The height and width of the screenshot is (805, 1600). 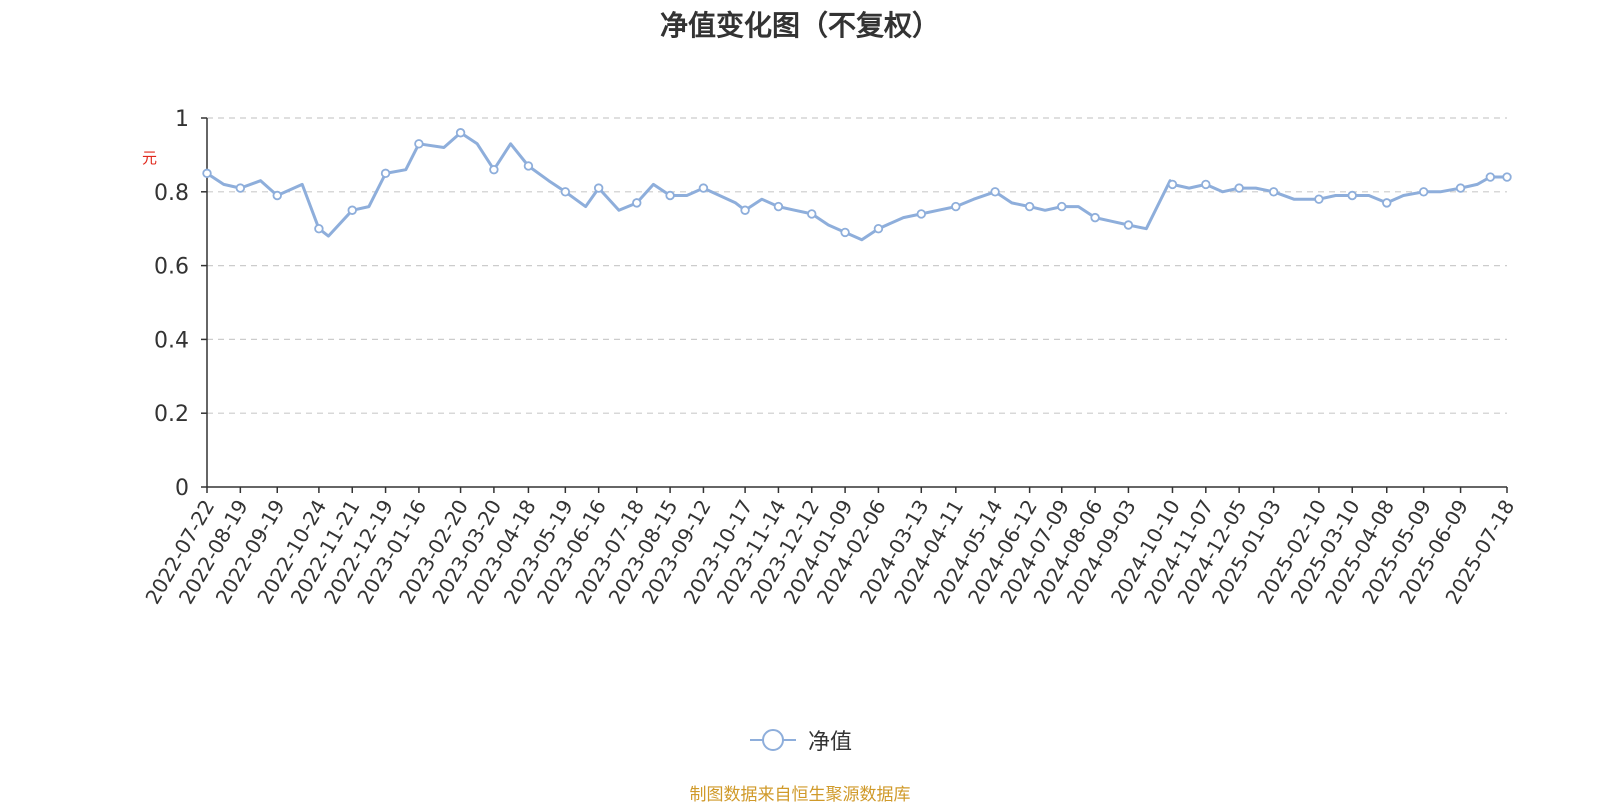 I want to click on y-tick-label: 1, so click(x=182, y=119).